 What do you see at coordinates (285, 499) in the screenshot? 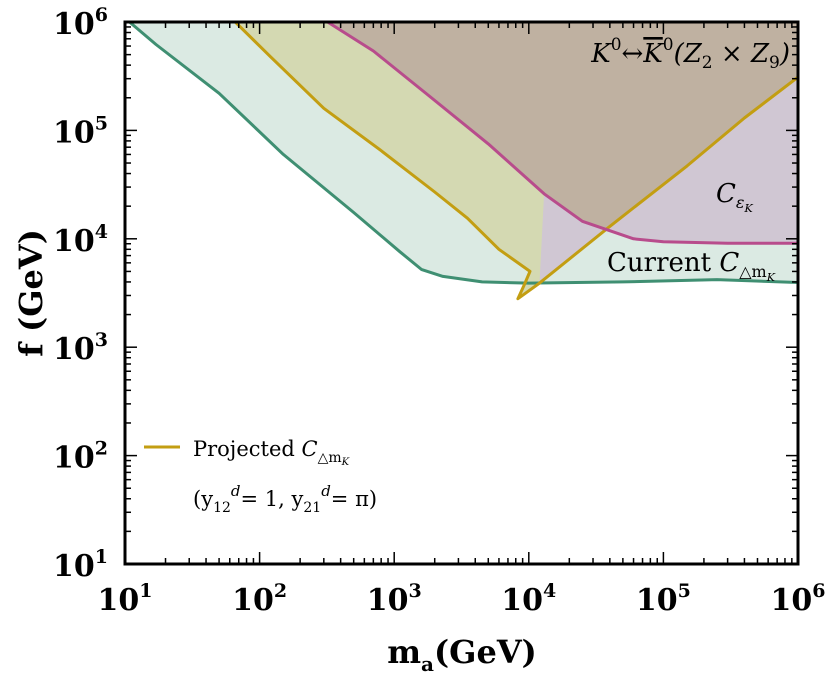
I see `legend-params: (y12d= 1, y21d= π)` at bounding box center [285, 499].